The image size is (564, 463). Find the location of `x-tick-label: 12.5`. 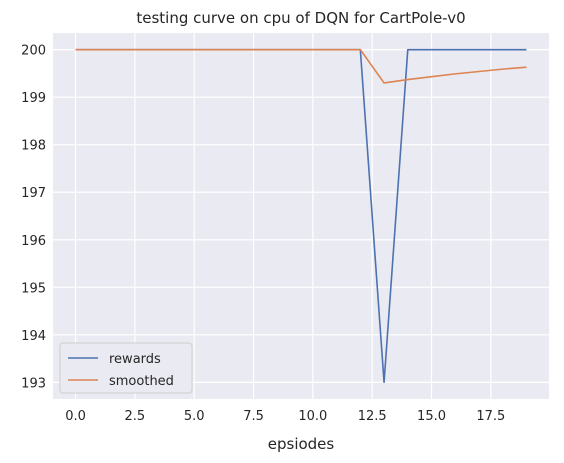

x-tick-label: 12.5 is located at coordinates (372, 416).